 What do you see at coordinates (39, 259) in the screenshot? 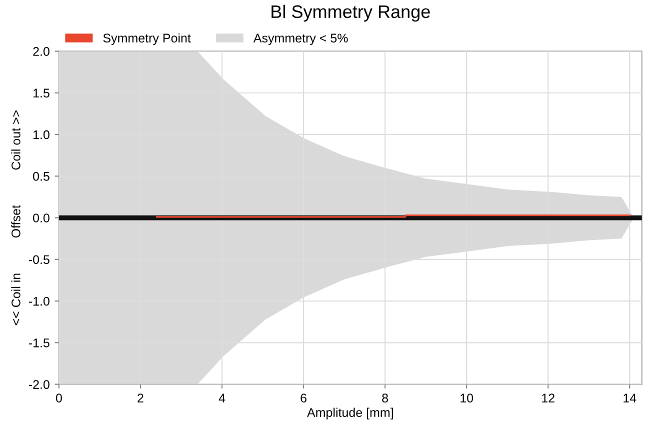
I see `y-tick-label: -0.5` at bounding box center [39, 259].